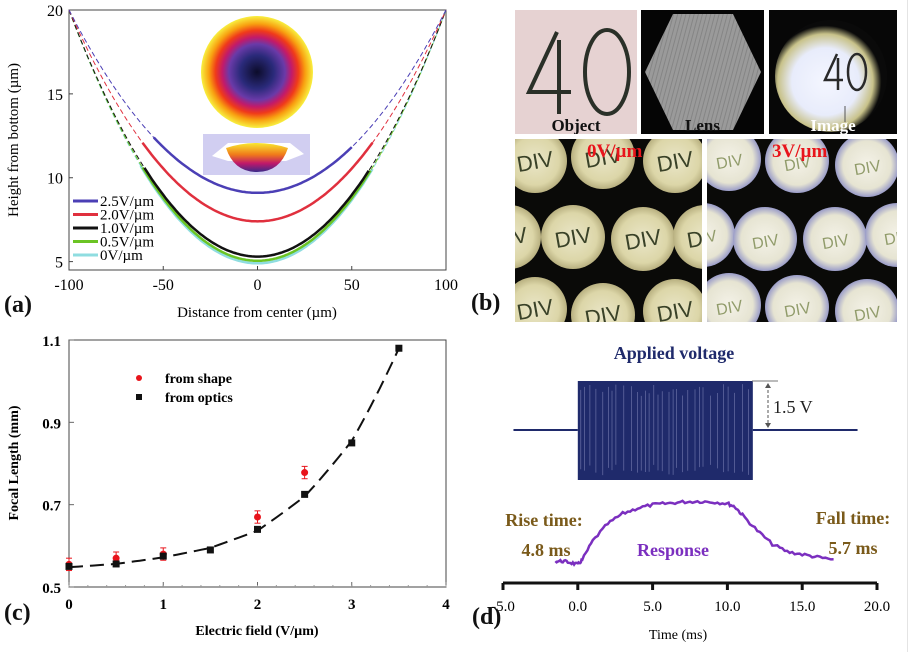 This screenshot has height=652, width=909. Describe the element at coordinates (853, 518) in the screenshot. I see `fall-time-label: Fall time:` at that location.